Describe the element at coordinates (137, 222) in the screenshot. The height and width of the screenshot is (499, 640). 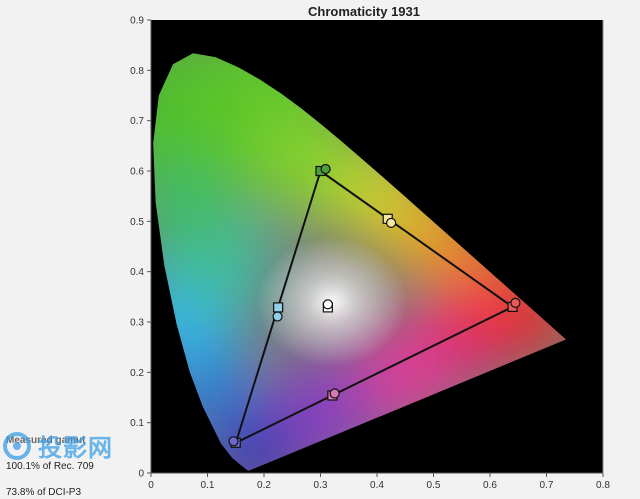
I see `y-tick-label-5: 0.5` at that location.